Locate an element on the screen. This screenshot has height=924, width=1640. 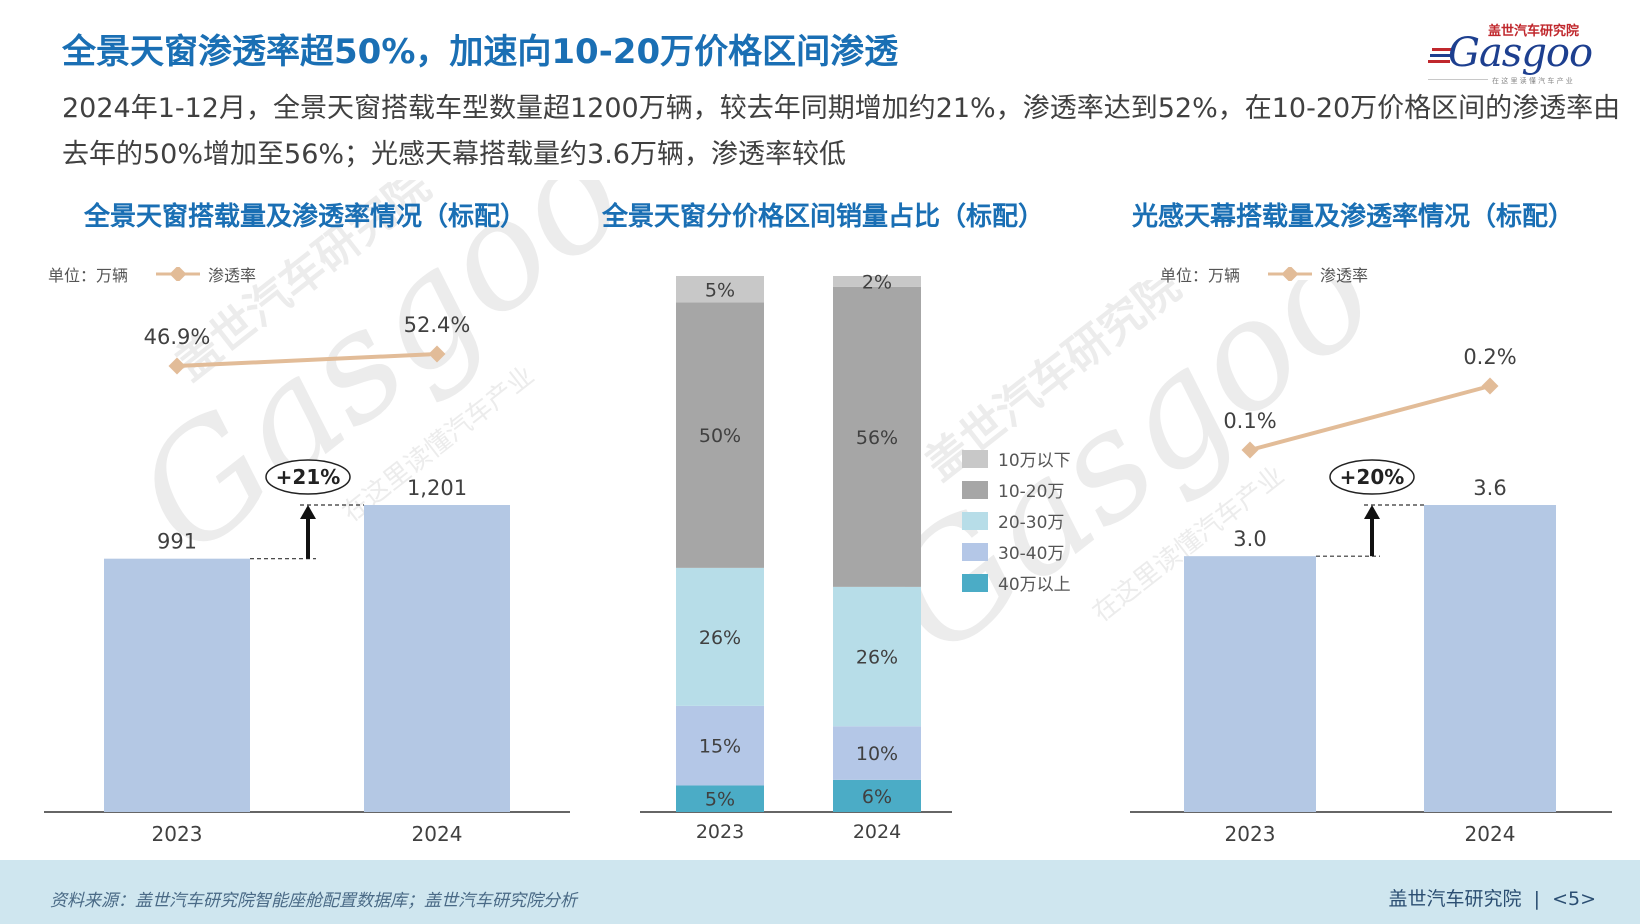
chart3-penetration-line is located at coordinates (1370, 418).